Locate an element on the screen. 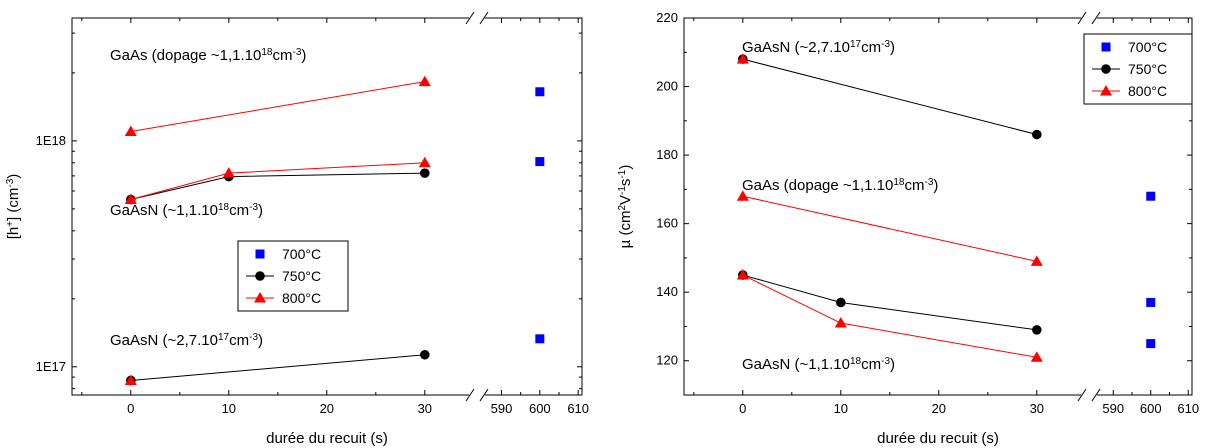 The image size is (1220, 448). x-tick-label: 590 is located at coordinates (502, 408).